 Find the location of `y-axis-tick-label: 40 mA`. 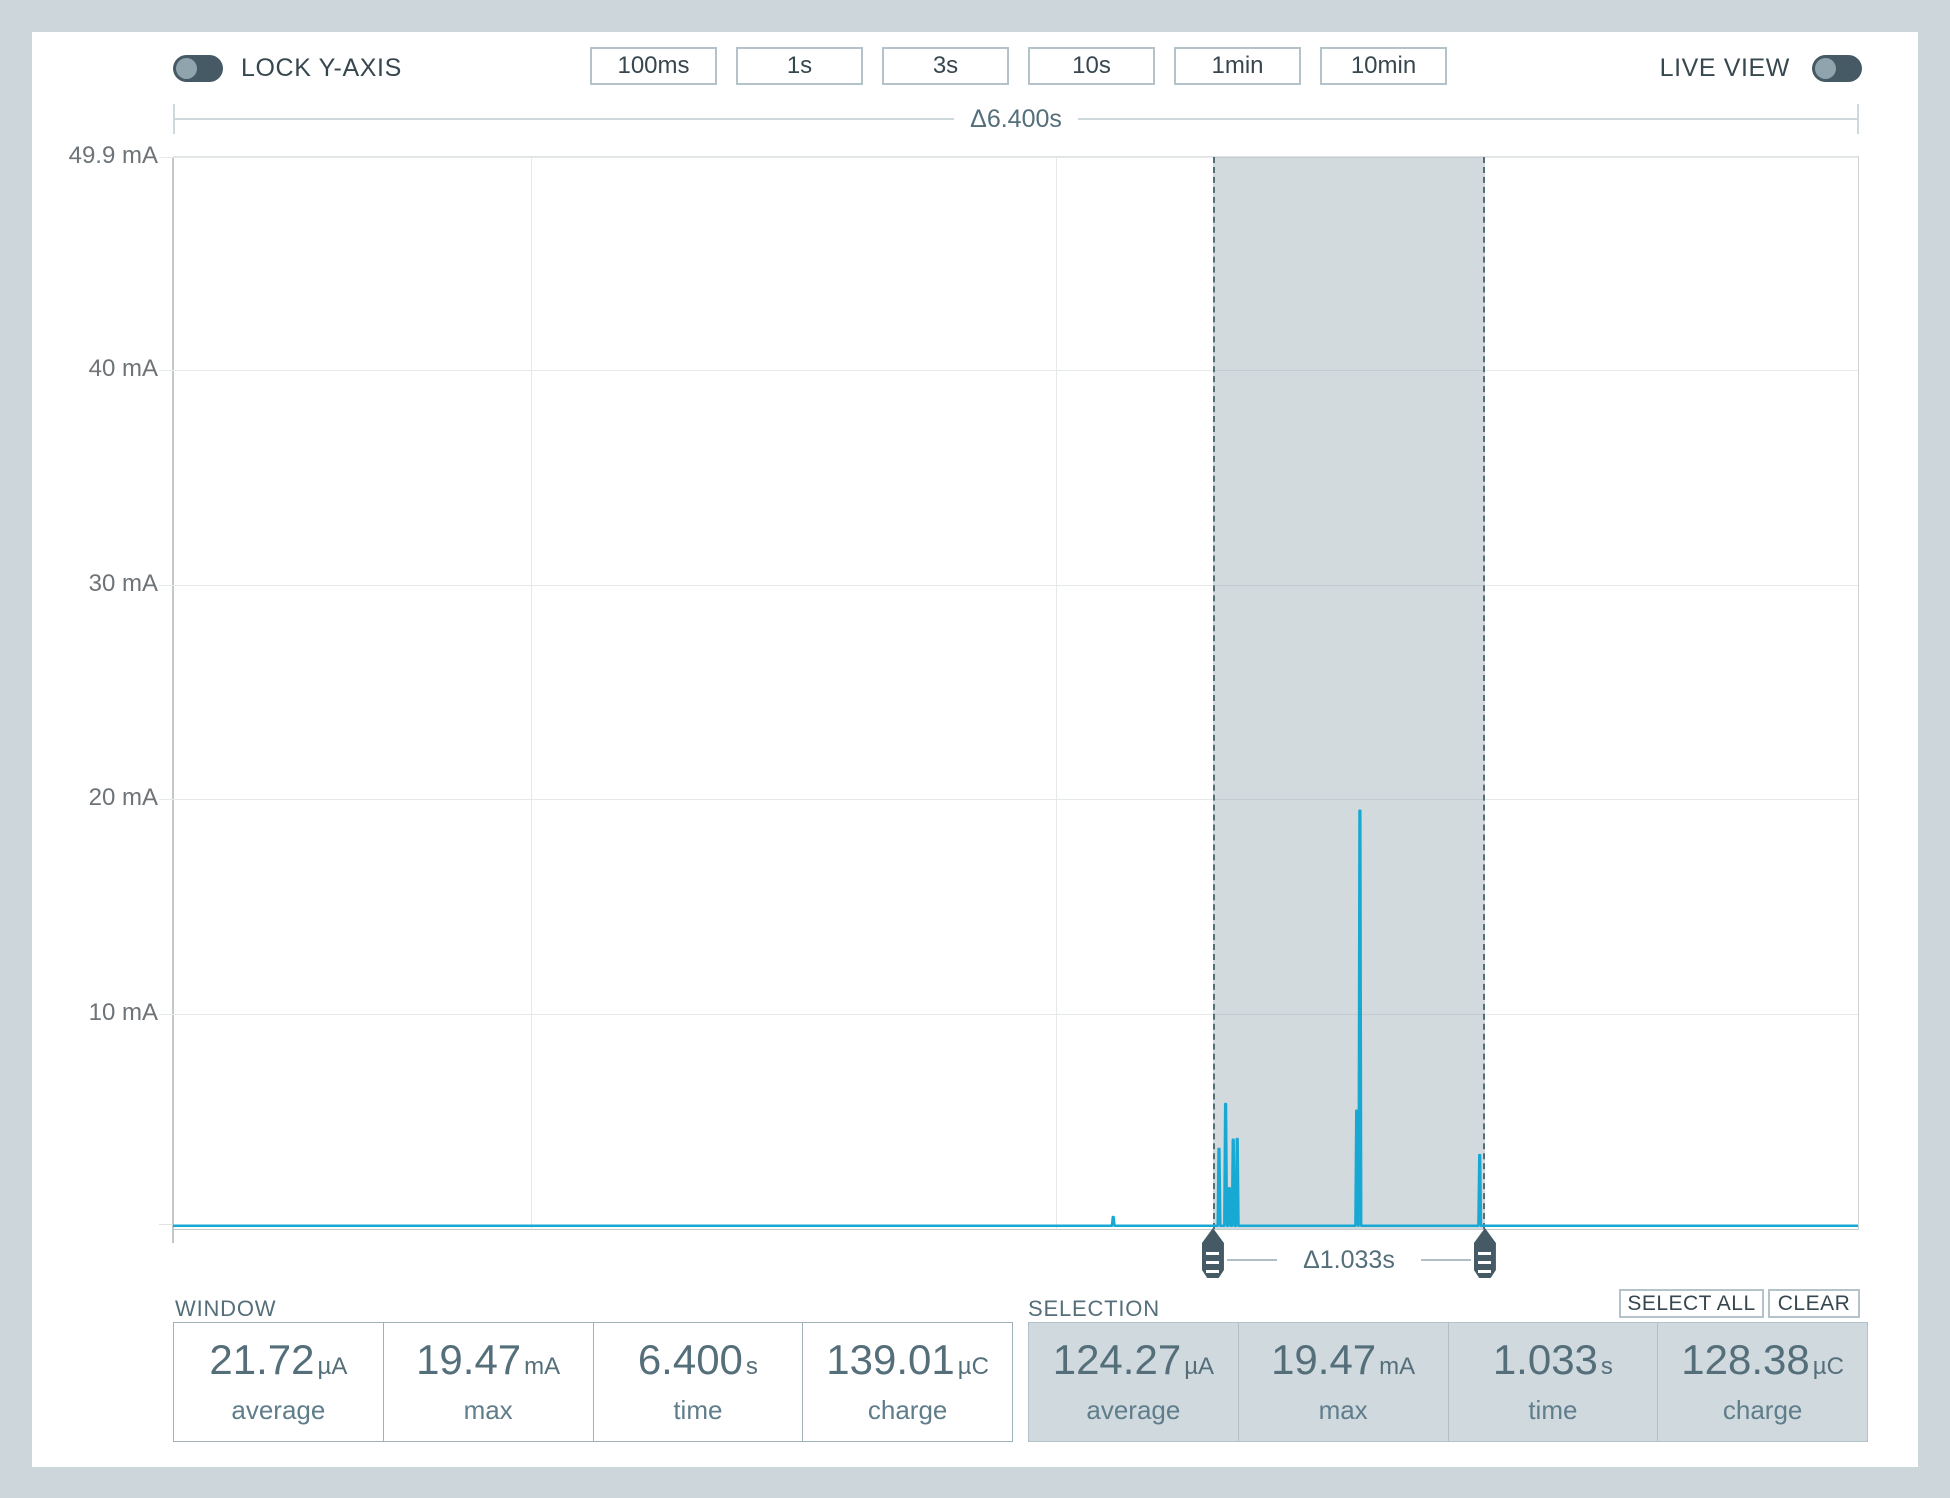

y-axis-tick-label: 40 mA is located at coordinates (123, 368).